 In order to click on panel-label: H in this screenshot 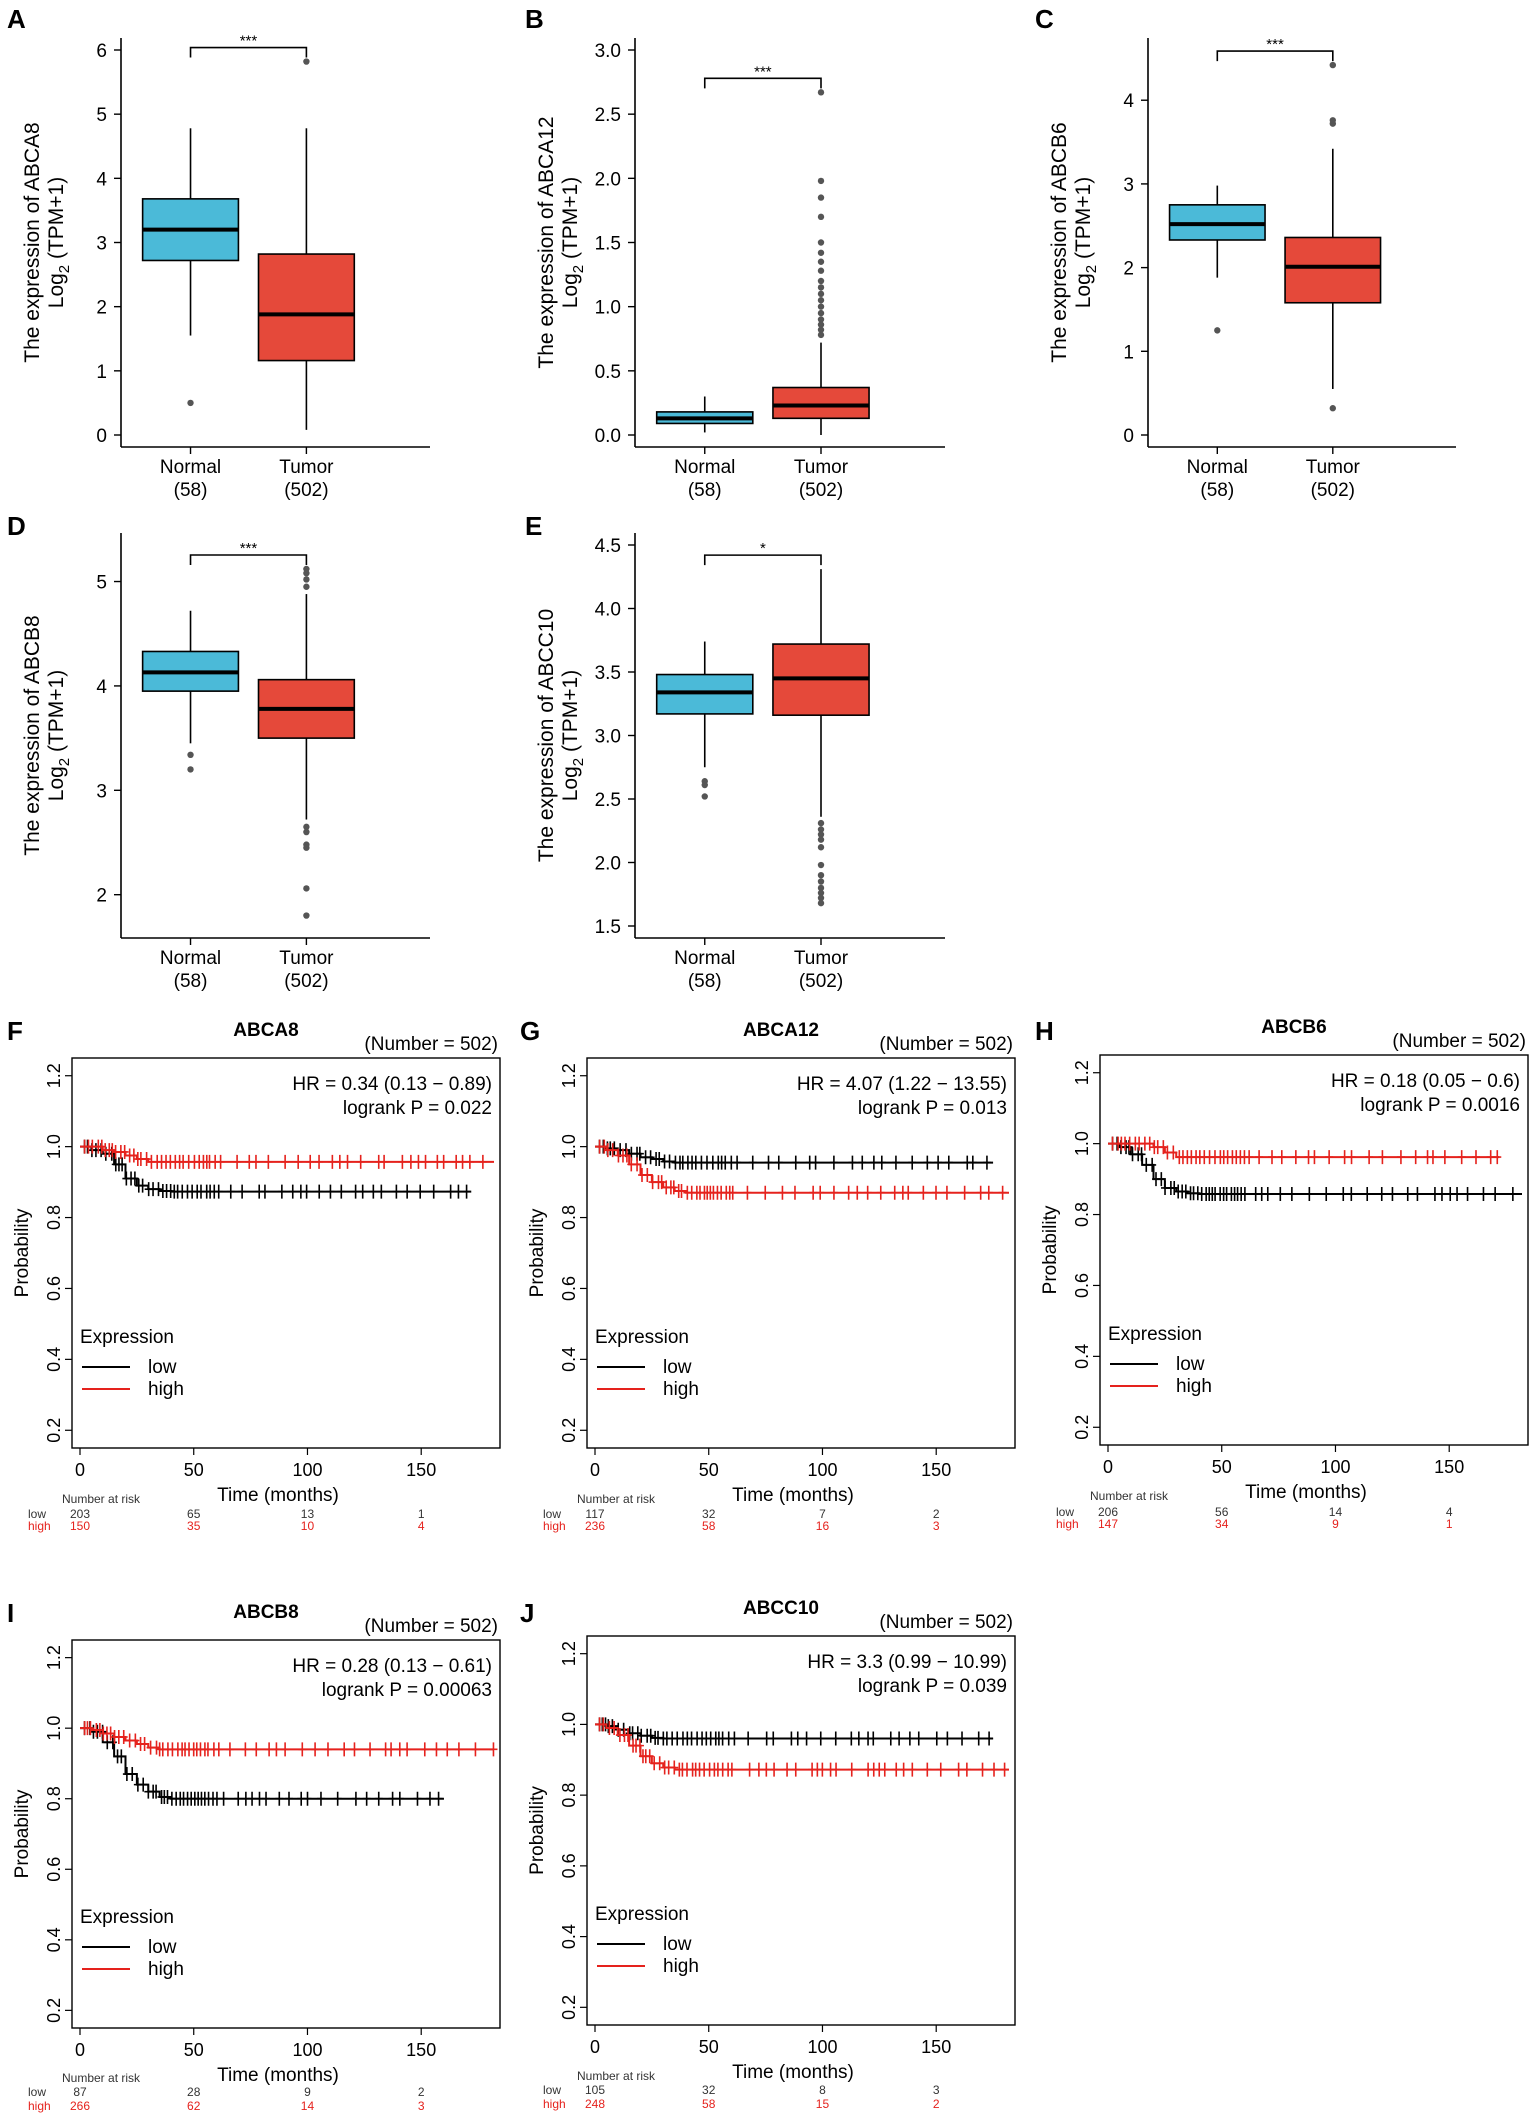, I will do `click(1044, 1031)`.